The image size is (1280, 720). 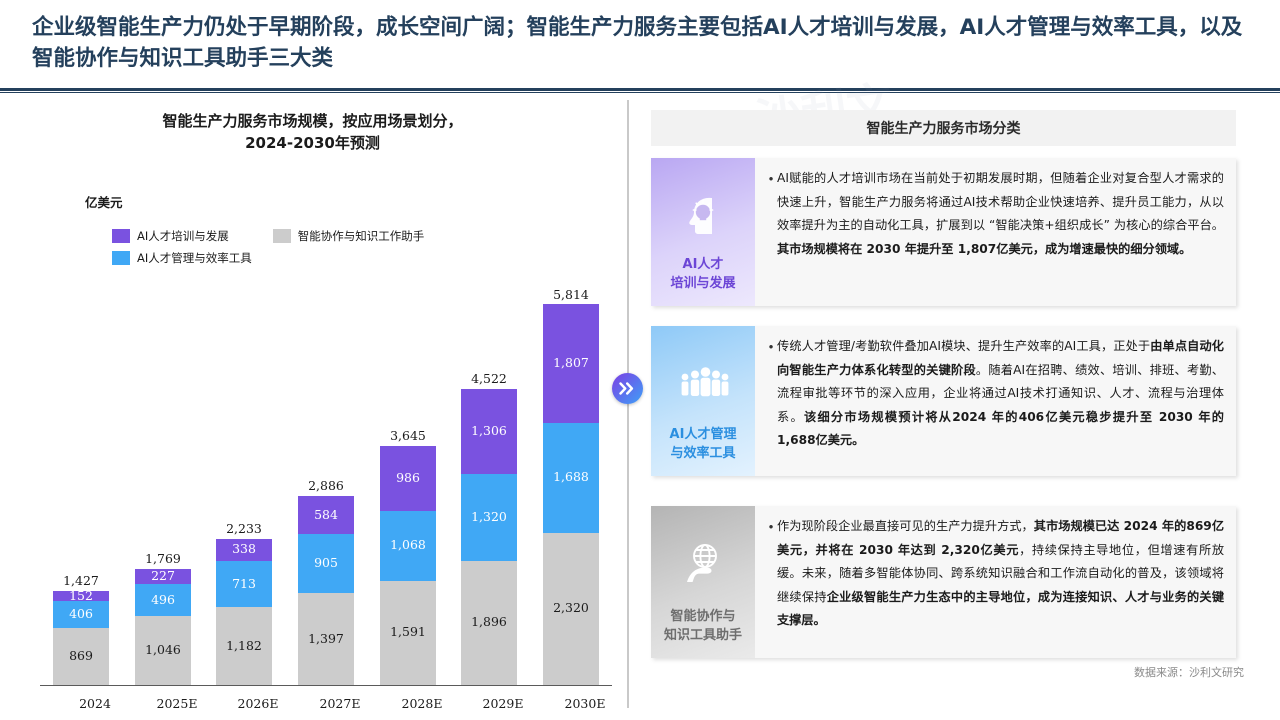 I want to click on bar-stack: 338 713 1,182, so click(x=244, y=611).